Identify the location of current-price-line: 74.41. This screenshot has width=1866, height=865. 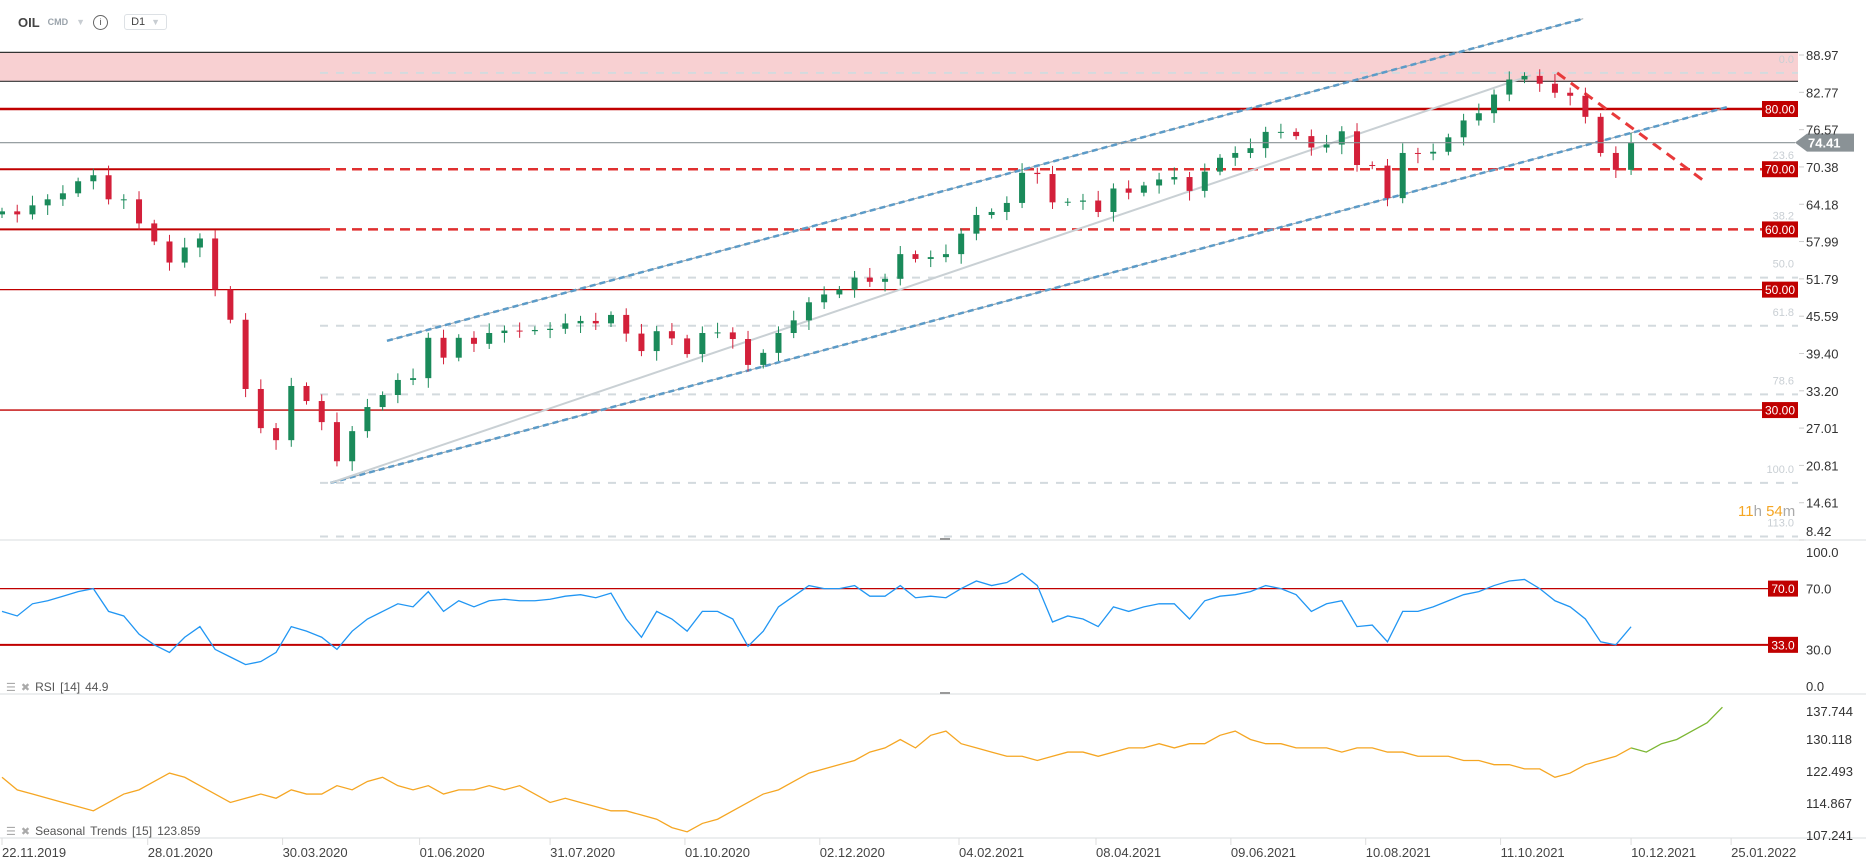
(927, 142).